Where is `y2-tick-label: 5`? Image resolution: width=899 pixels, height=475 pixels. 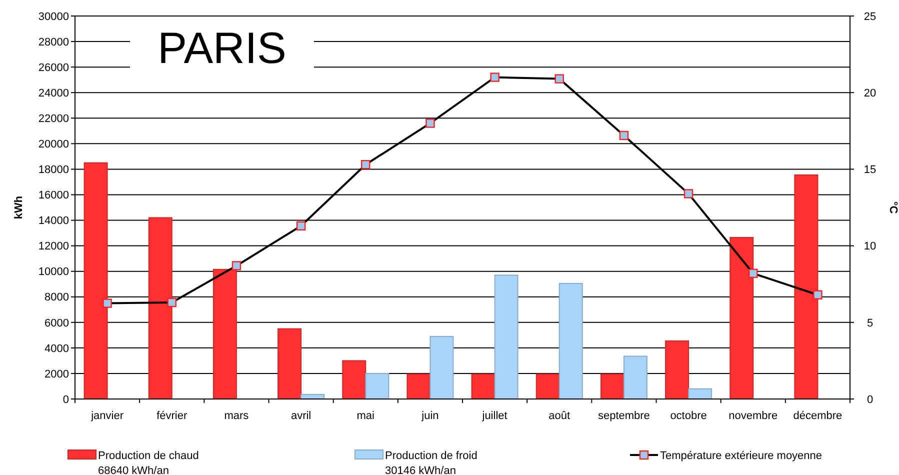 y2-tick-label: 5 is located at coordinates (870, 323).